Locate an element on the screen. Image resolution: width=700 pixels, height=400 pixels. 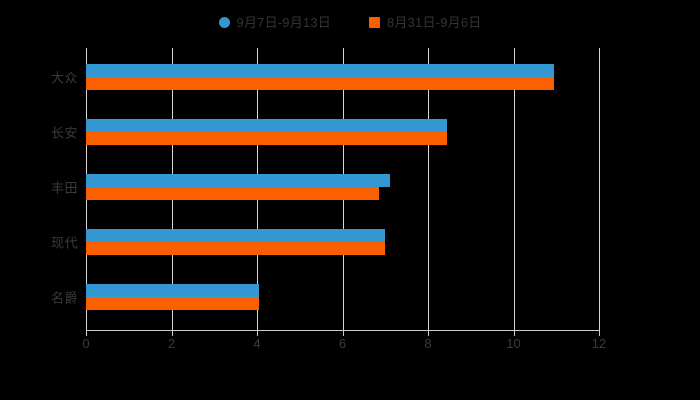
x-axis-line is located at coordinates (343, 330).